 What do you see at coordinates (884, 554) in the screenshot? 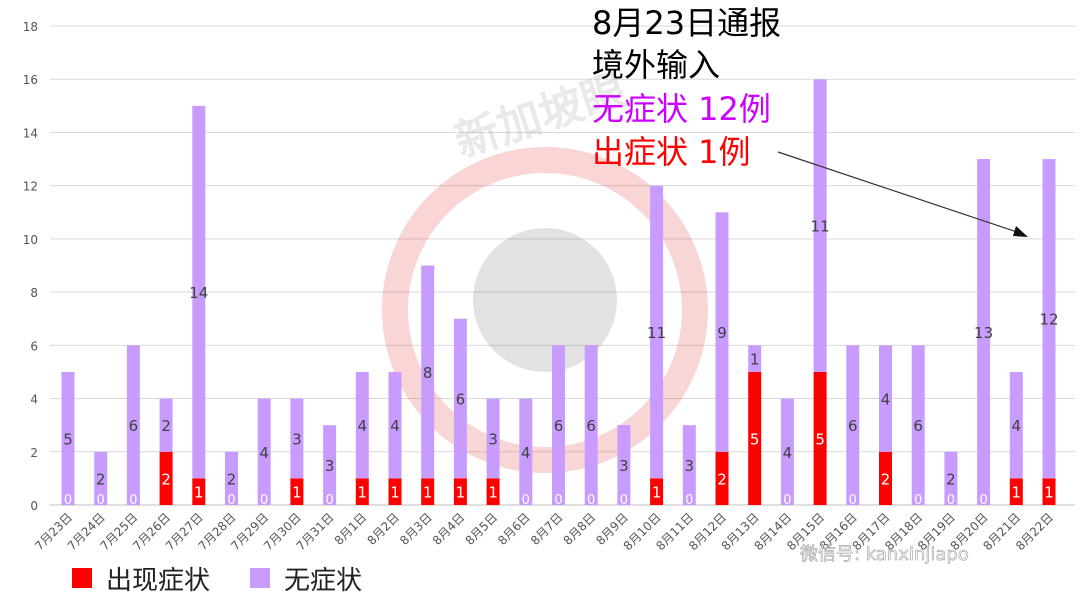
I see `footer-watermark: 微信号: kanxinjiapo` at bounding box center [884, 554].